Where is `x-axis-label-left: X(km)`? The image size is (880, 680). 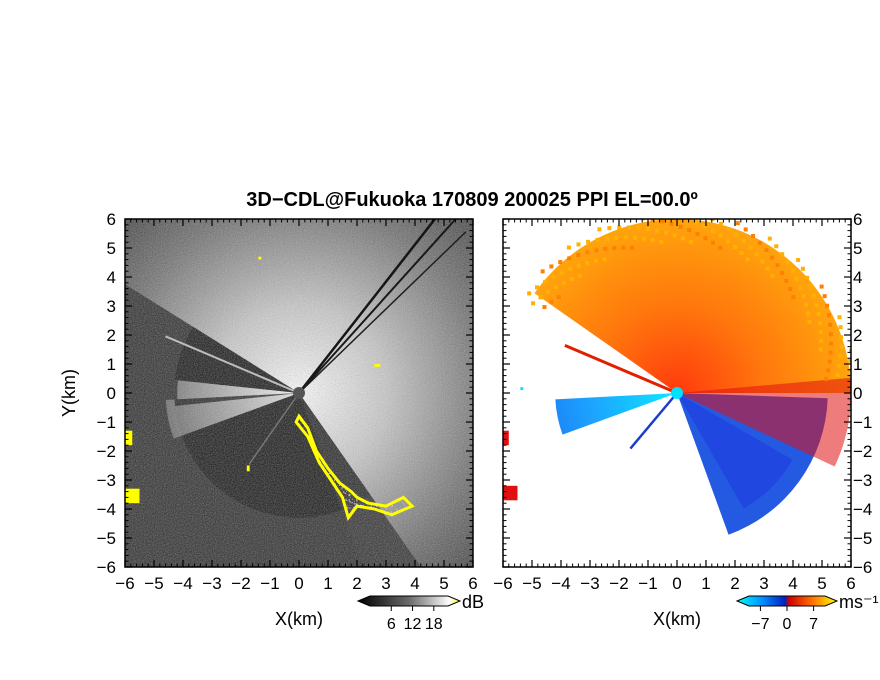 x-axis-label-left: X(km) is located at coordinates (299, 619).